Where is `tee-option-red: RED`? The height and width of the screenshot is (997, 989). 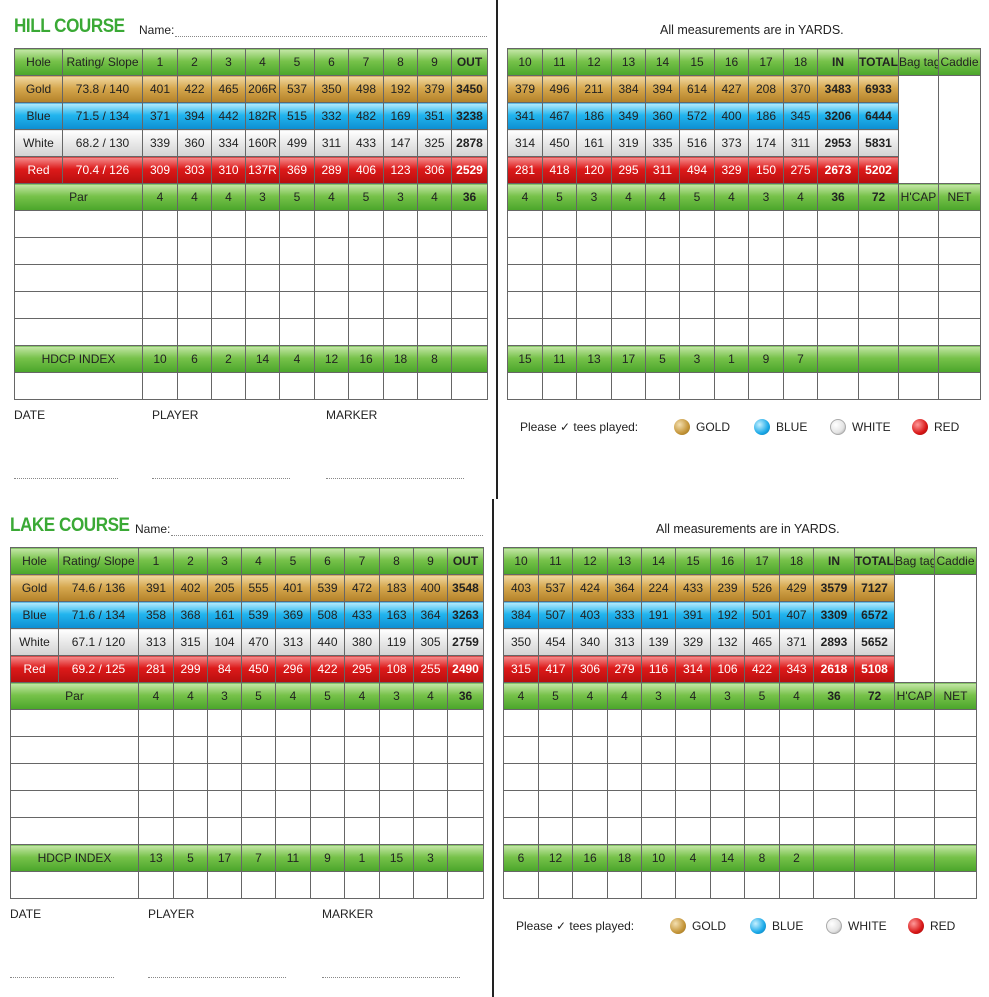 tee-option-red: RED is located at coordinates (942, 427).